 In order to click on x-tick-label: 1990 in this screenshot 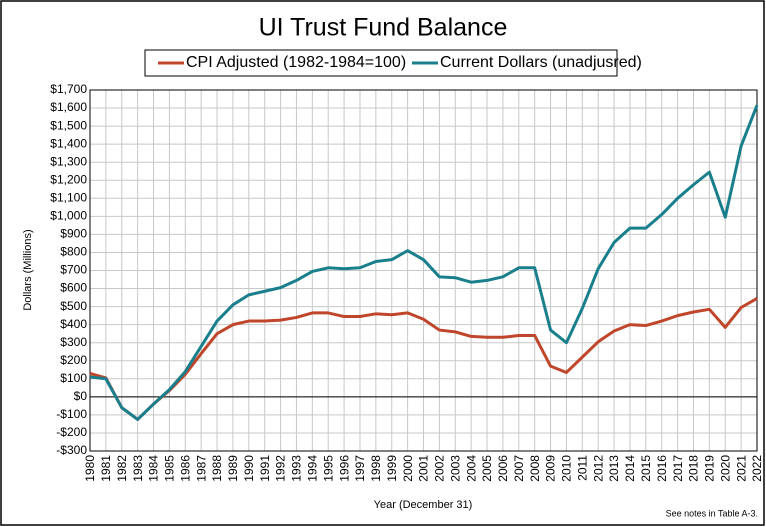, I will do `click(249, 468)`.